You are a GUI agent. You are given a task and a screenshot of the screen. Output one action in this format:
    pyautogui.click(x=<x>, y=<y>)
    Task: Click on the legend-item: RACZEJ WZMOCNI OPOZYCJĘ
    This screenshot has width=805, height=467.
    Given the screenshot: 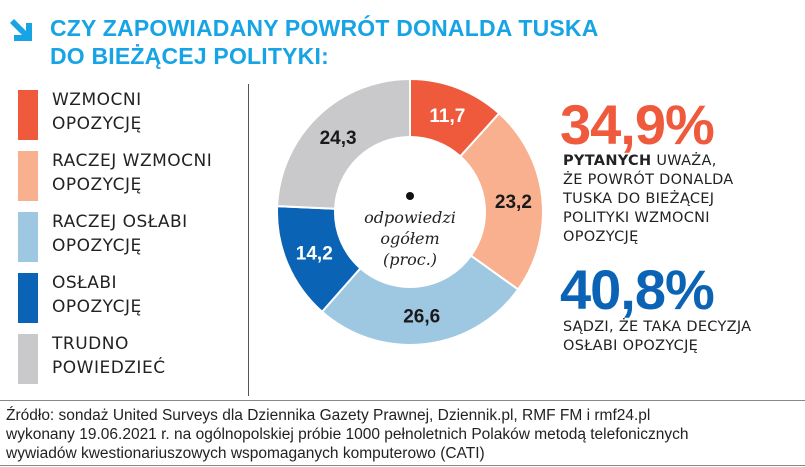 What is the action you would take?
    pyautogui.click(x=130, y=177)
    